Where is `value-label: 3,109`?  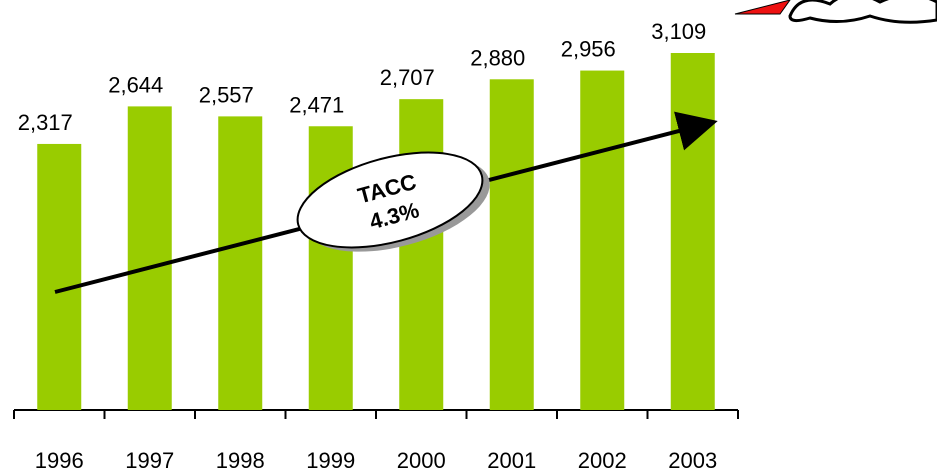 value-label: 3,109 is located at coordinates (678, 31).